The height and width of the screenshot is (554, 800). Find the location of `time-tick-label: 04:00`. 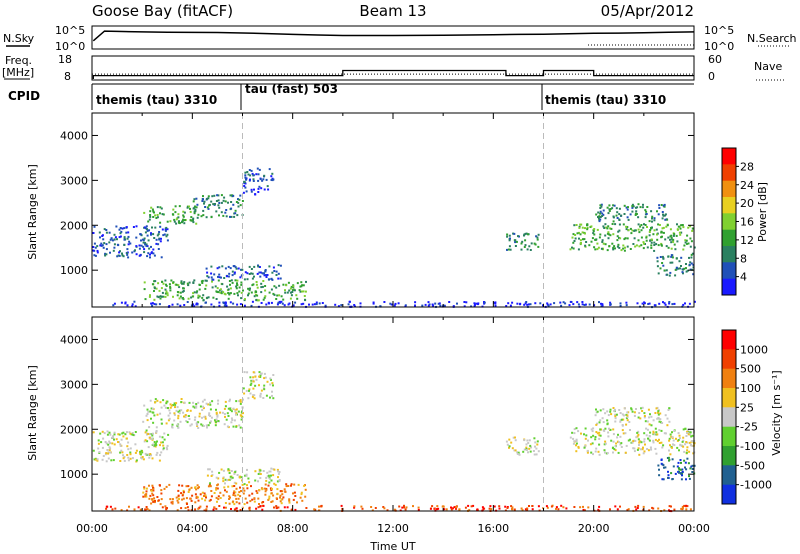

time-tick-label: 04:00 is located at coordinates (192, 528).